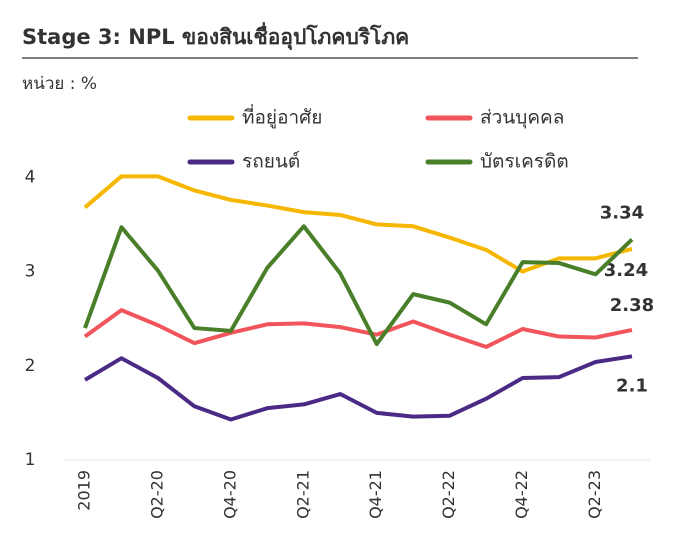 This screenshot has width=678, height=550. What do you see at coordinates (30, 366) in the screenshot?
I see `y-tick-label: 2` at bounding box center [30, 366].